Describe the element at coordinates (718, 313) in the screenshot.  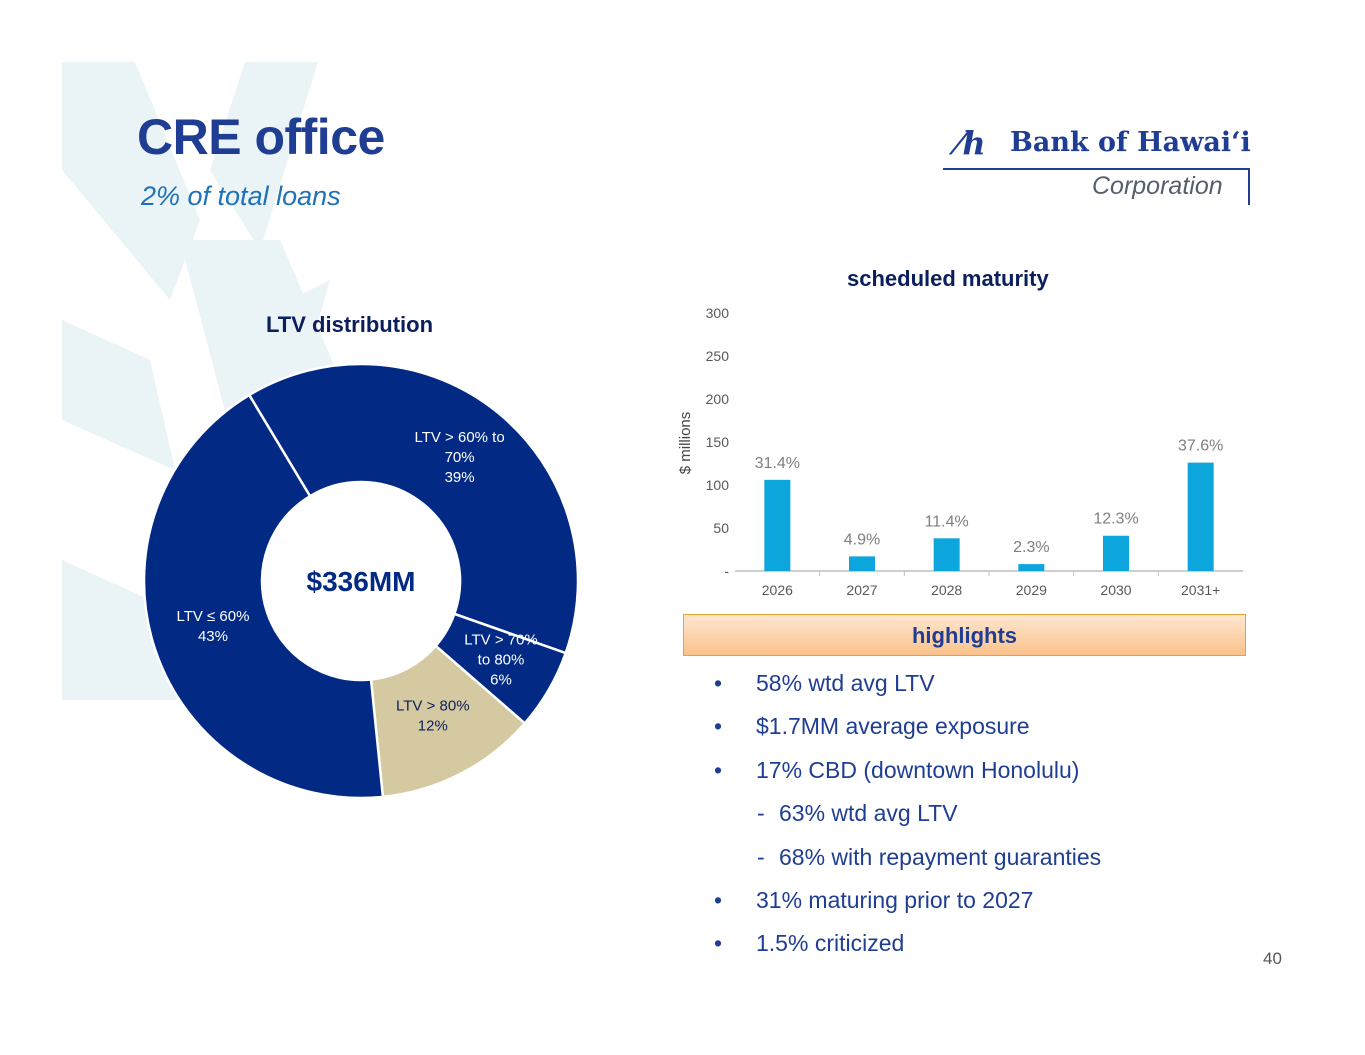
I see `y-tick-label: 300` at that location.